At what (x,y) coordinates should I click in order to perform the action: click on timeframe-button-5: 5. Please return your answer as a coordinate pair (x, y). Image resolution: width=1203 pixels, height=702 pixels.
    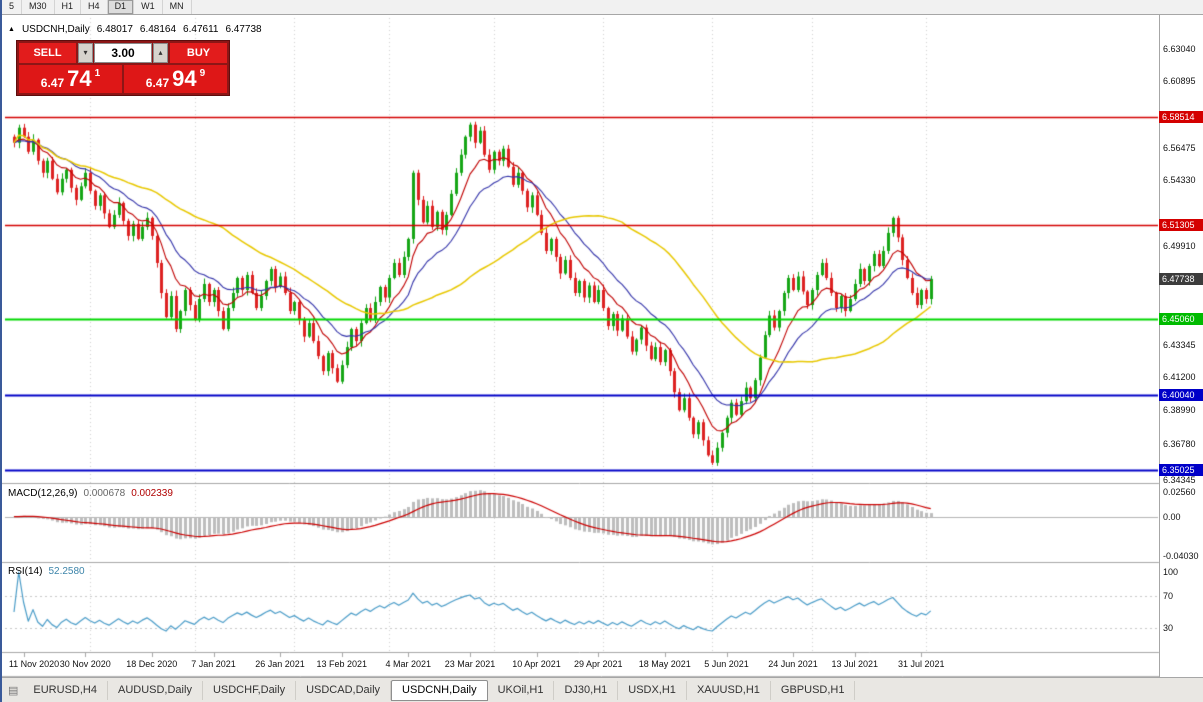
    Looking at the image, I should click on (12, 7).